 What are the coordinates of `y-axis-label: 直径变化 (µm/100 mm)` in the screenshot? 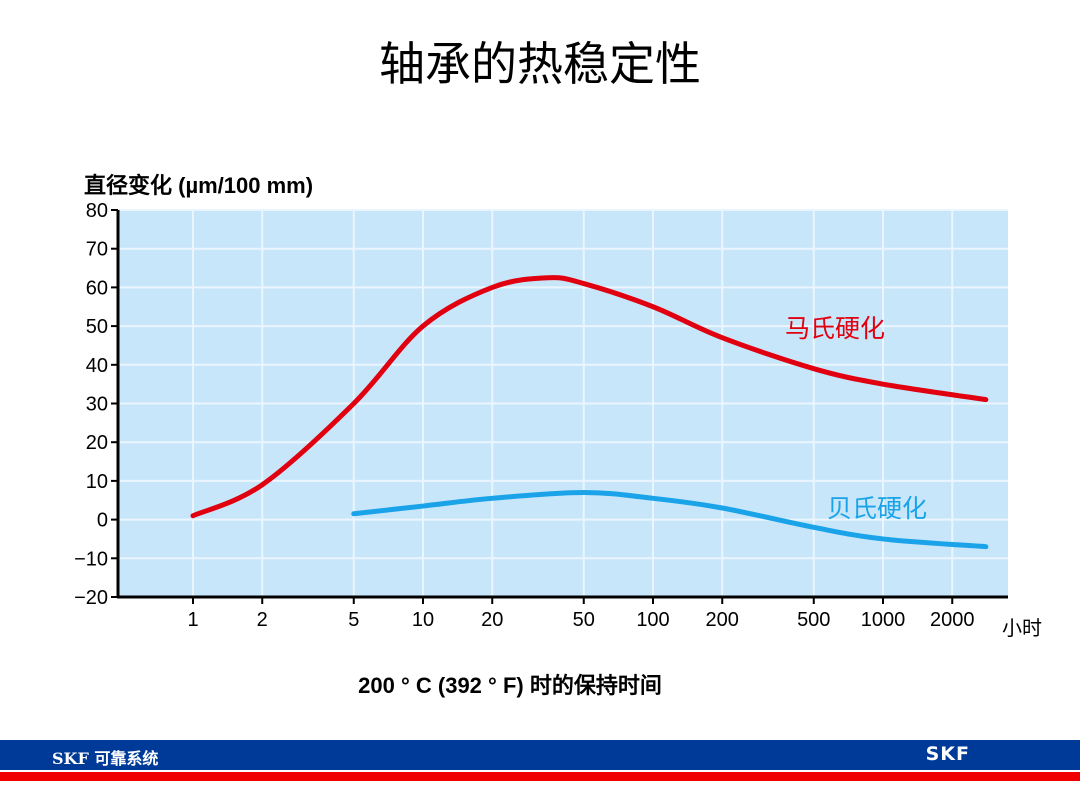 It's located at (199, 185).